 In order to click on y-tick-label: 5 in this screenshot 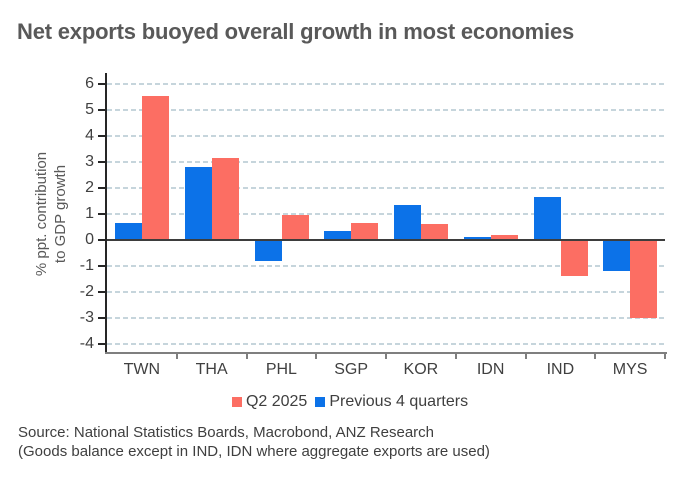, I will do `click(89, 110)`.